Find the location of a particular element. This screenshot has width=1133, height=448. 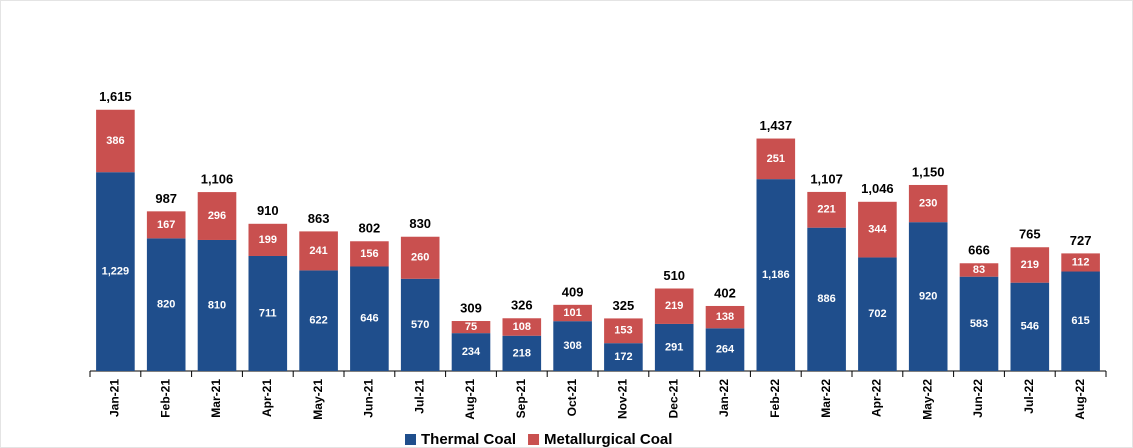

x-tick-label: Mar-21 is located at coordinates (216, 398).